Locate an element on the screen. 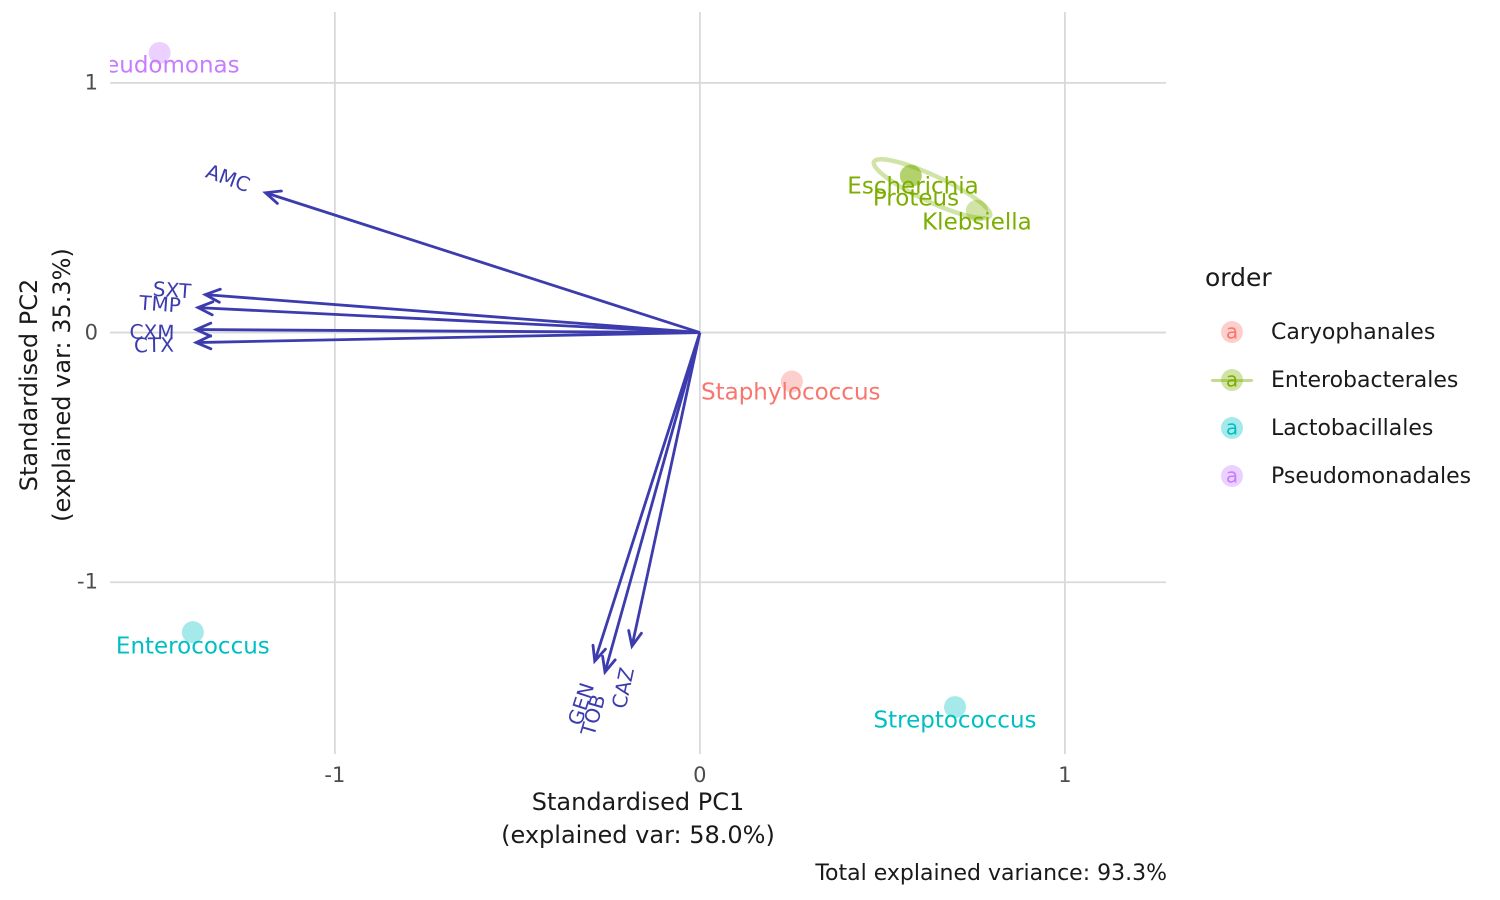  loading-arrowhead-SXT is located at coordinates (211, 295).